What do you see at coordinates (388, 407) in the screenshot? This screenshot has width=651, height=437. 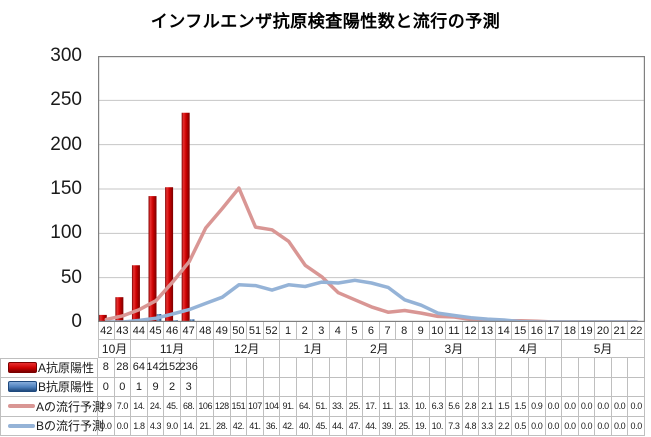 I see `table-cell: 11.` at bounding box center [388, 407].